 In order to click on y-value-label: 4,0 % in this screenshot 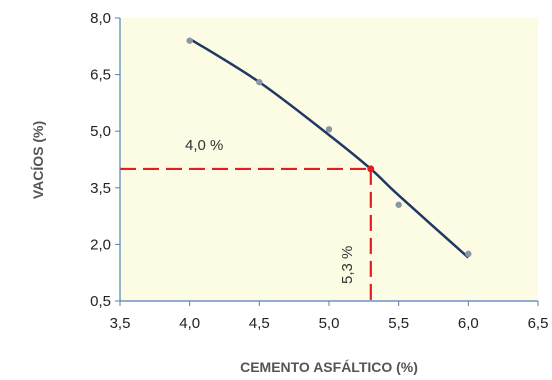, I will do `click(204, 145)`.